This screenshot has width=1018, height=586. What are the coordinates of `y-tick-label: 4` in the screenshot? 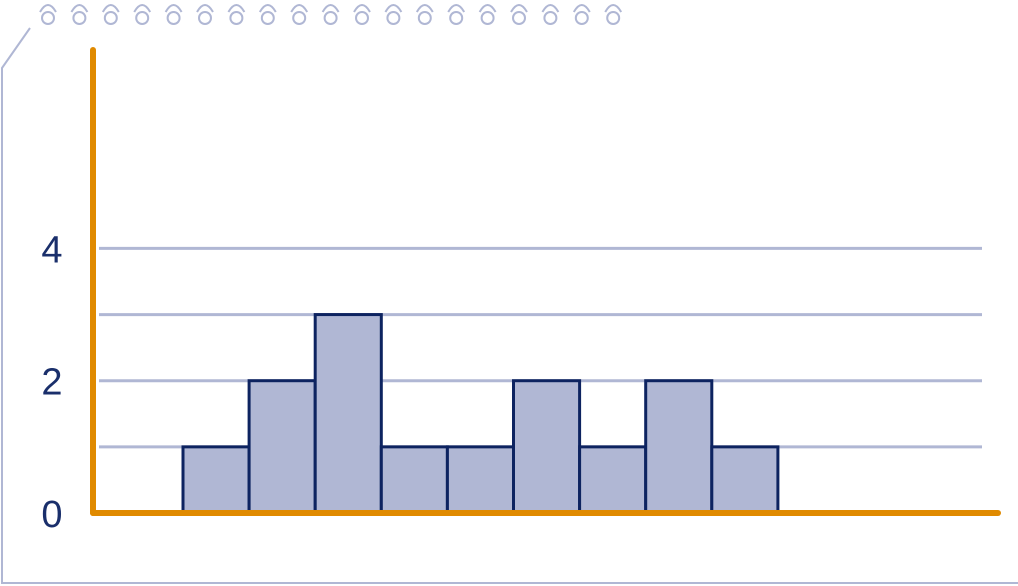 It's located at (51, 250).